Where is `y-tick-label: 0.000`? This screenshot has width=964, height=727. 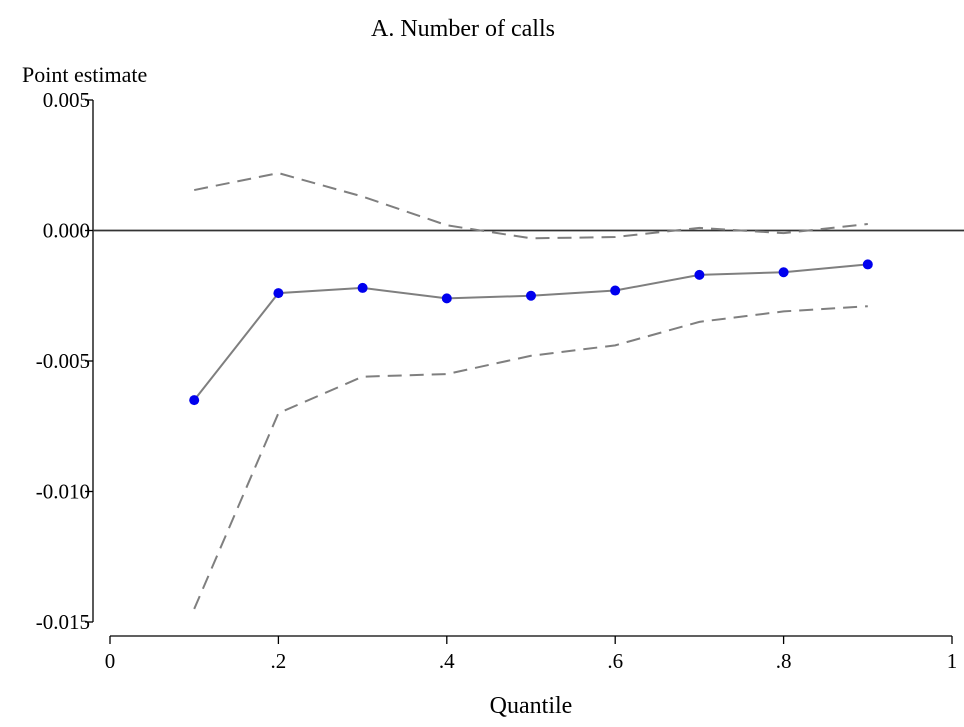 y-tick-label: 0.000 is located at coordinates (66, 231).